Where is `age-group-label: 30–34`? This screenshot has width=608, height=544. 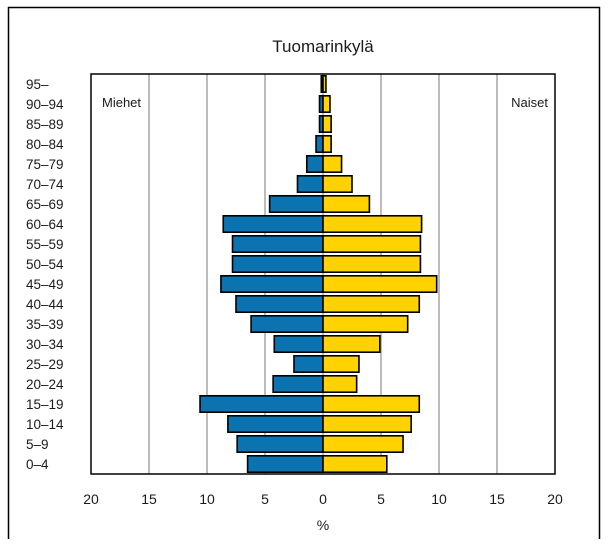 age-group-label: 30–34 is located at coordinates (45, 344).